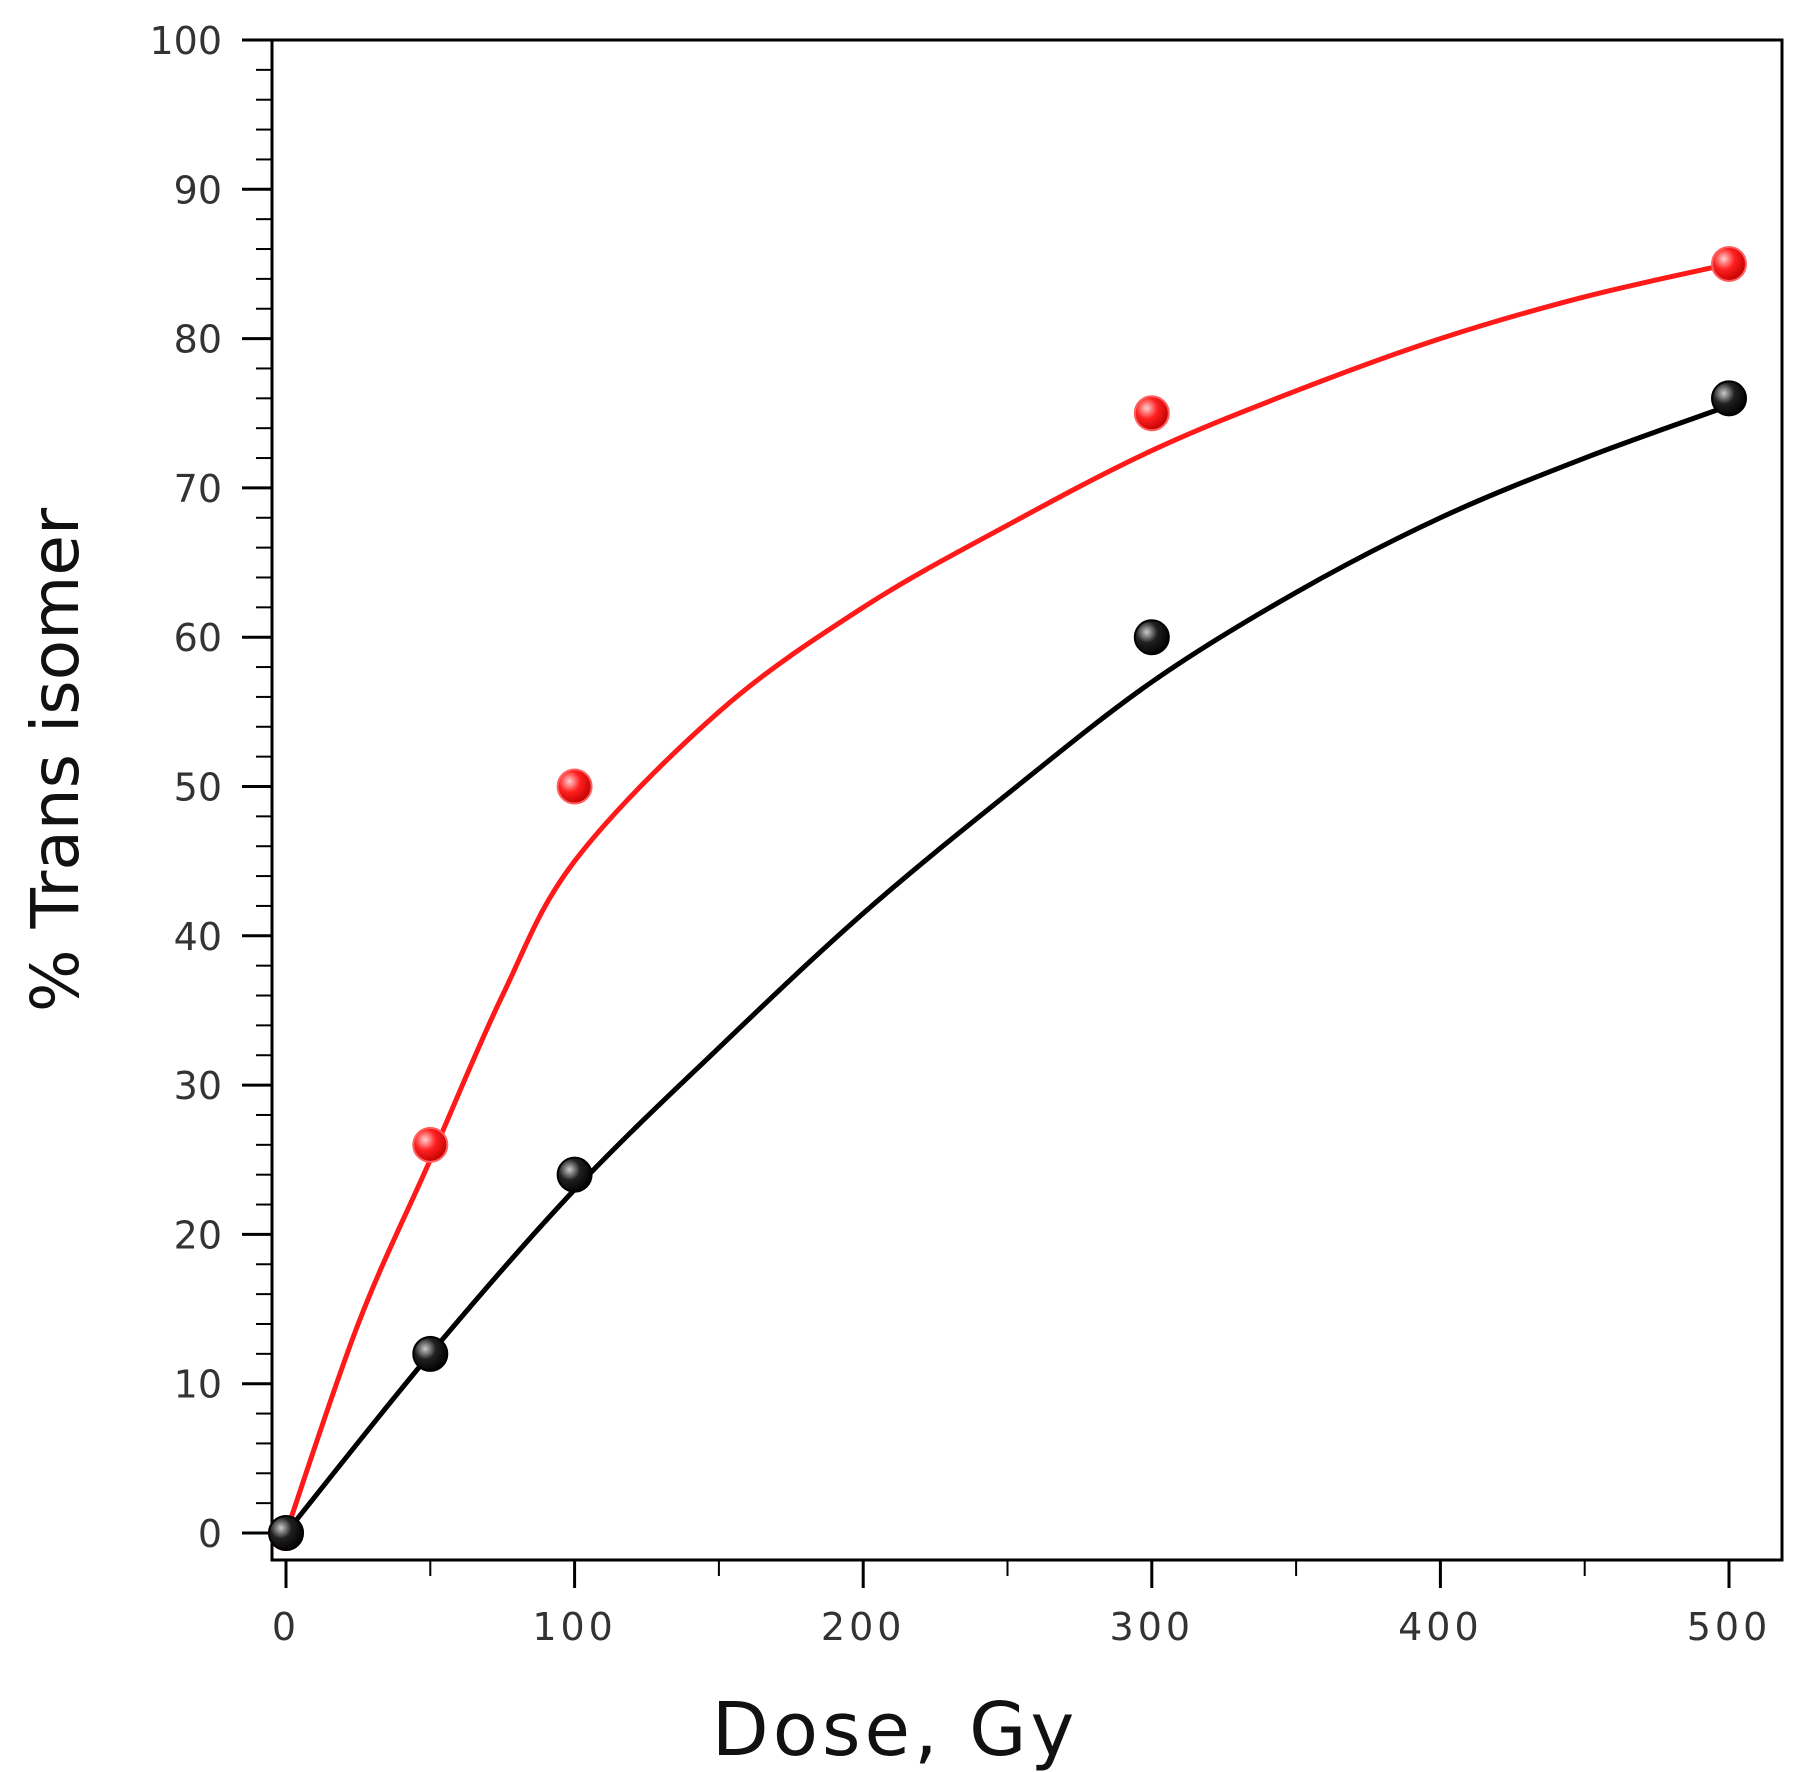 This screenshot has width=1807, height=1772. Describe the element at coordinates (198, 1086) in the screenshot. I see `y-tick-label: 30` at that location.